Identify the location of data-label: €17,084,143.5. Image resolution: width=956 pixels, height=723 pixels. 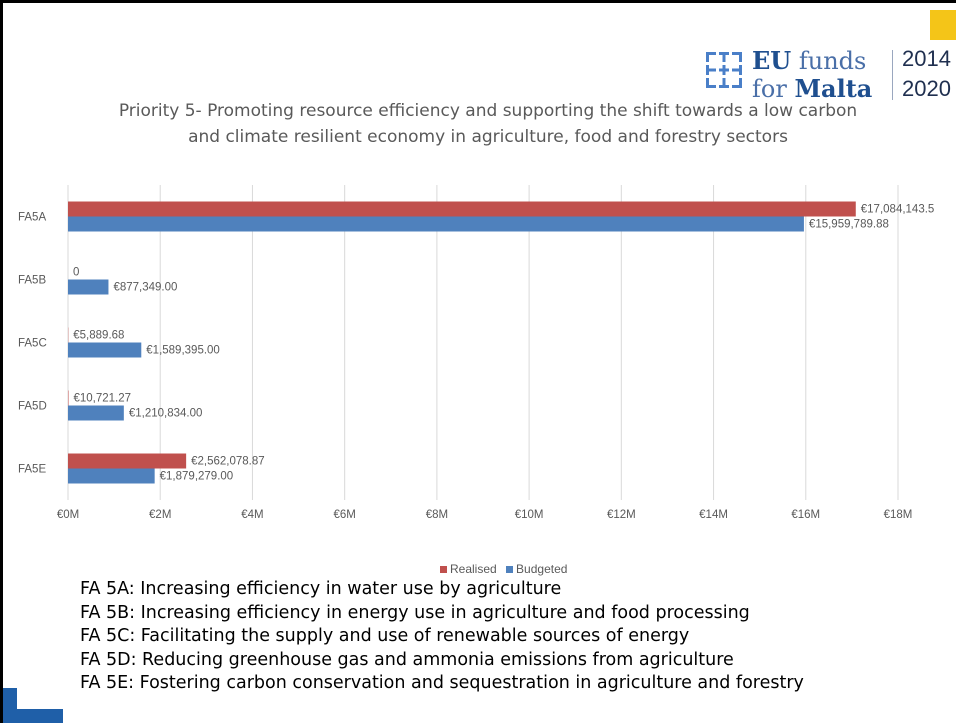
(898, 210).